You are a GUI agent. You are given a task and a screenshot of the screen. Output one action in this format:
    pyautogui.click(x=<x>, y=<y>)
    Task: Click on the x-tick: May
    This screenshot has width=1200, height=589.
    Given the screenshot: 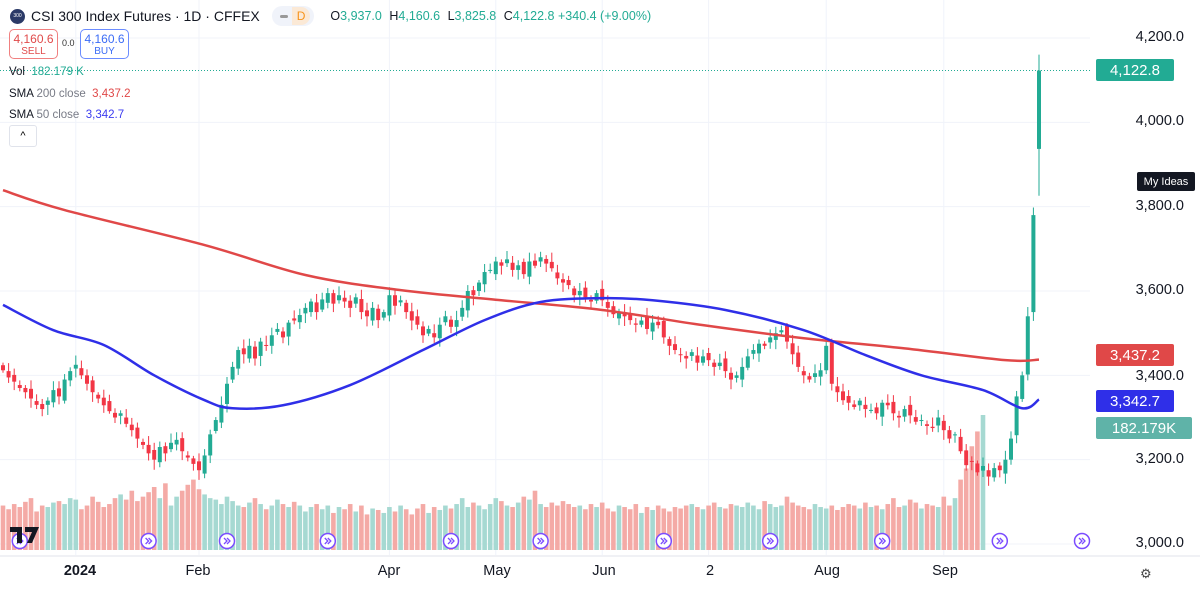 What is the action you would take?
    pyautogui.click(x=497, y=571)
    